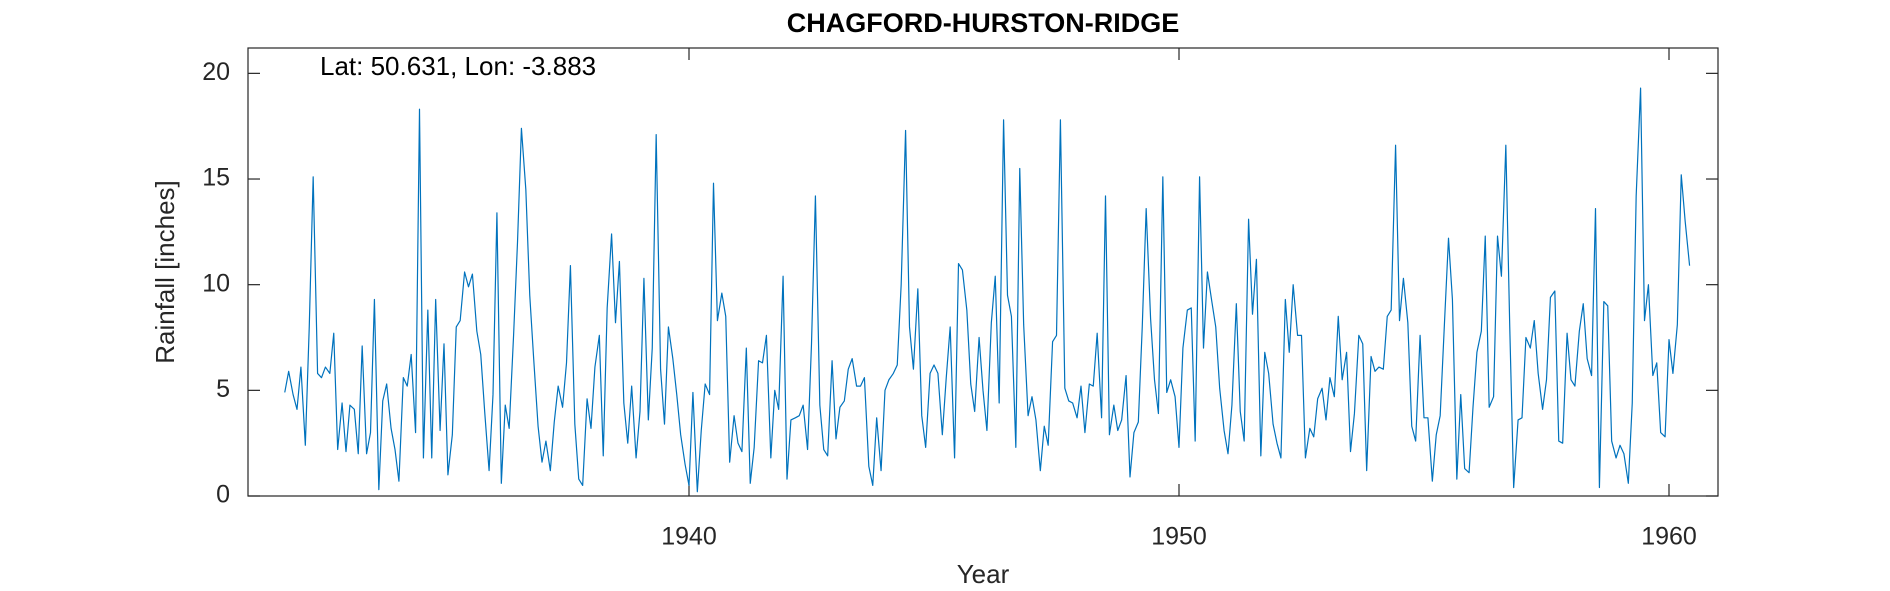 The width and height of the screenshot is (1890, 591). I want to click on x-tick-label: 1940, so click(689, 537).